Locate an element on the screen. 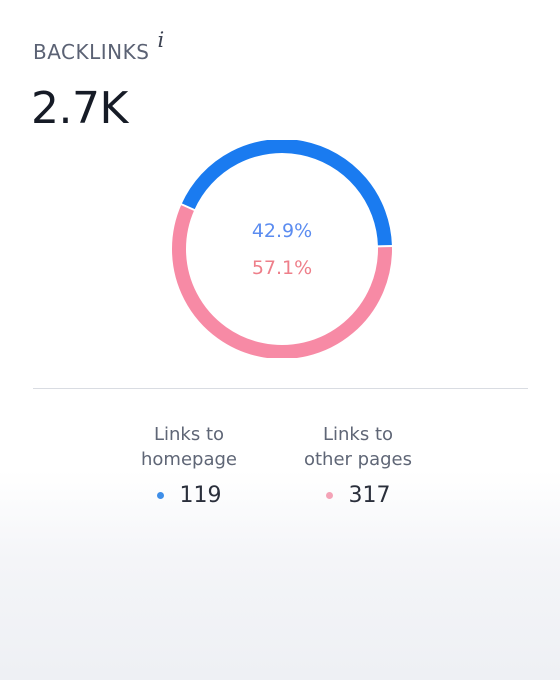 This screenshot has width=560, height=680. donut-slice-separator is located at coordinates (188, 207).